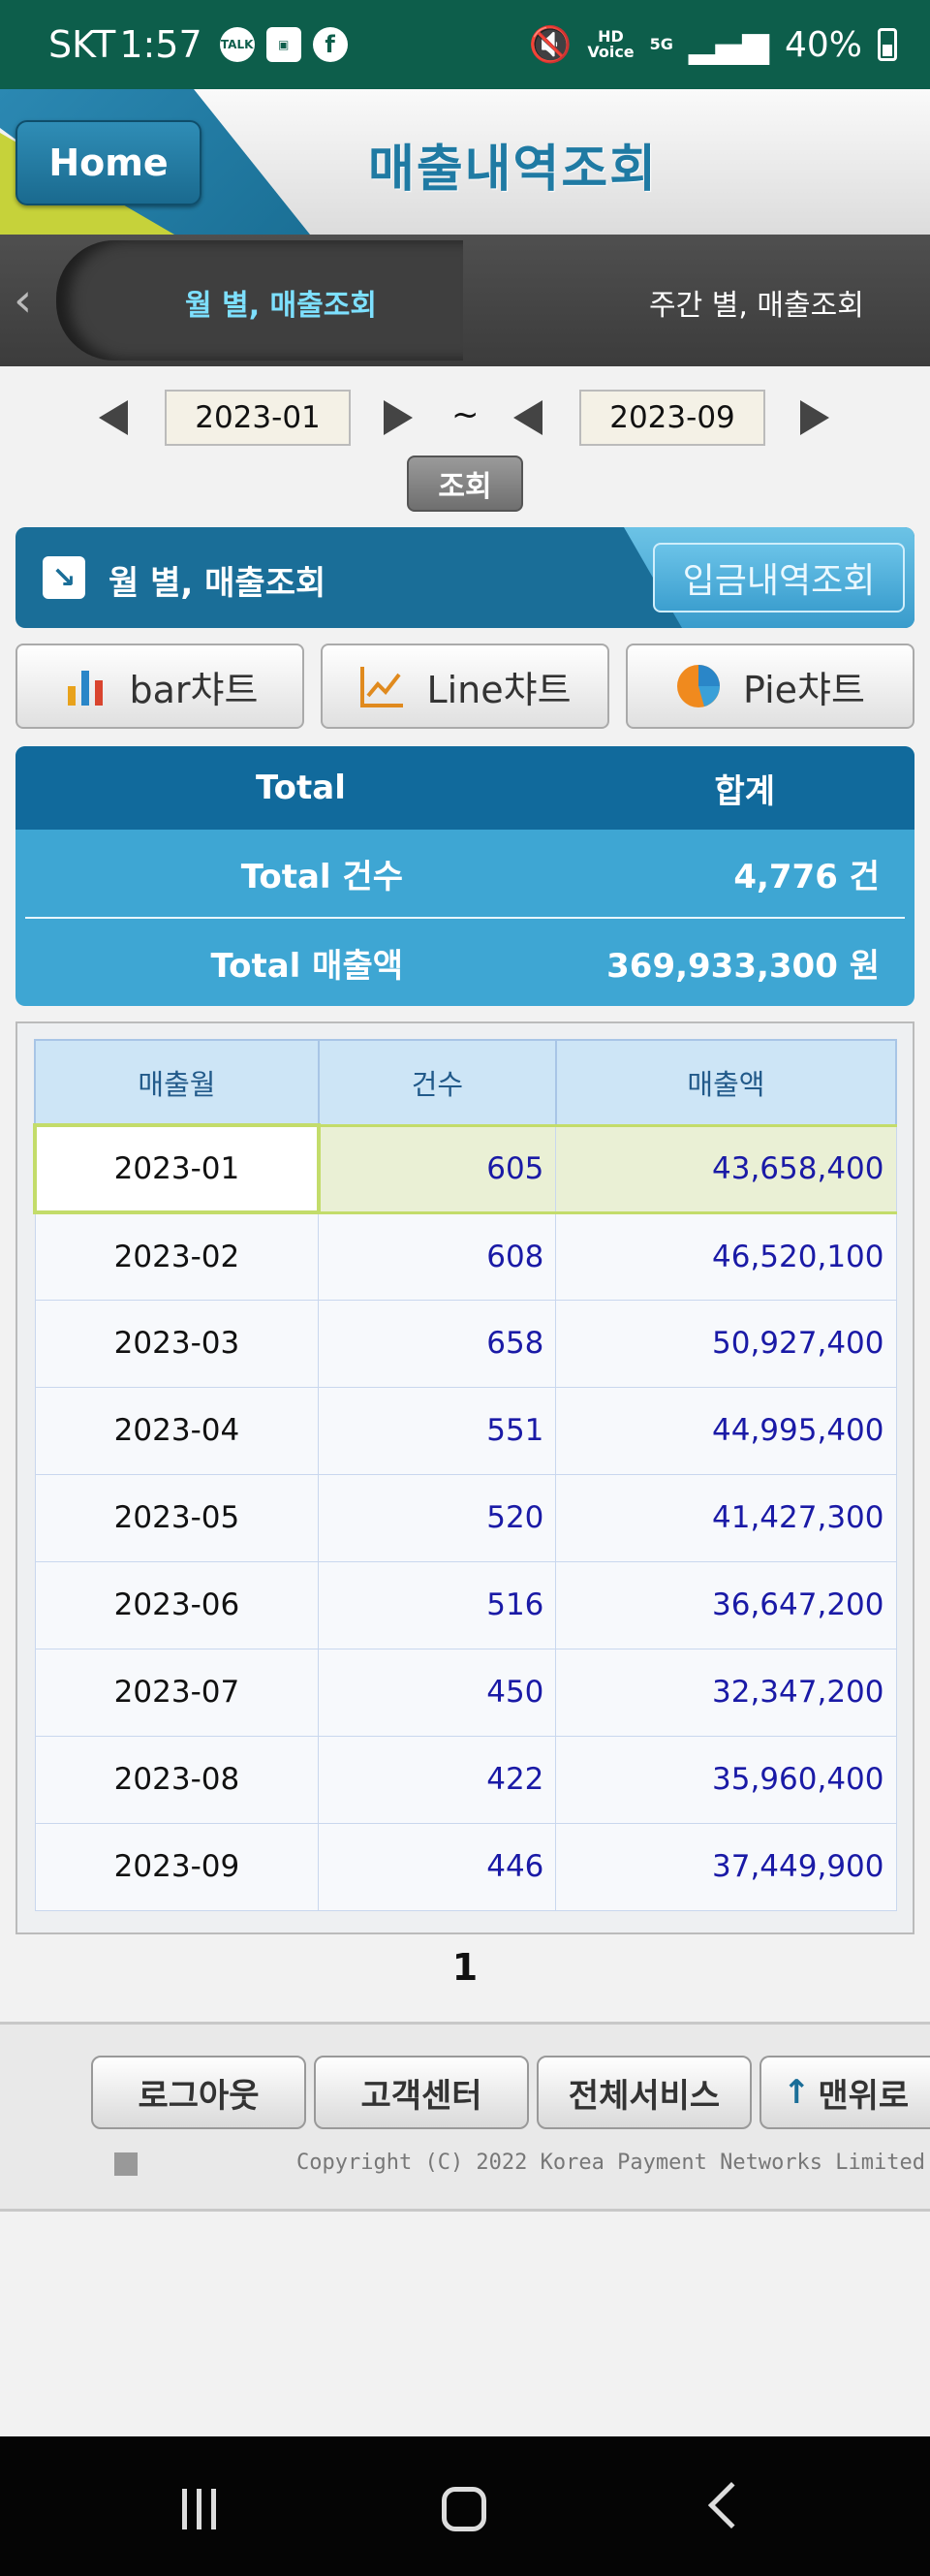 Image resolution: width=930 pixels, height=2576 pixels. I want to click on battery-icon, so click(887, 44).